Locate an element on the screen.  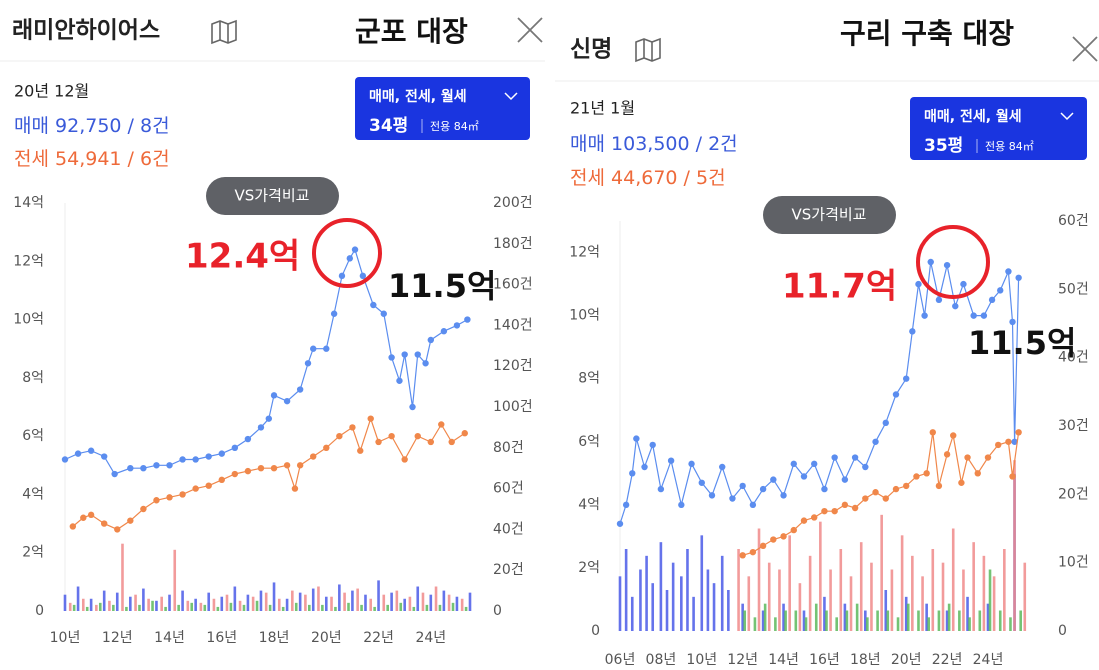
y-tick-label: 4억 is located at coordinates (589, 505).